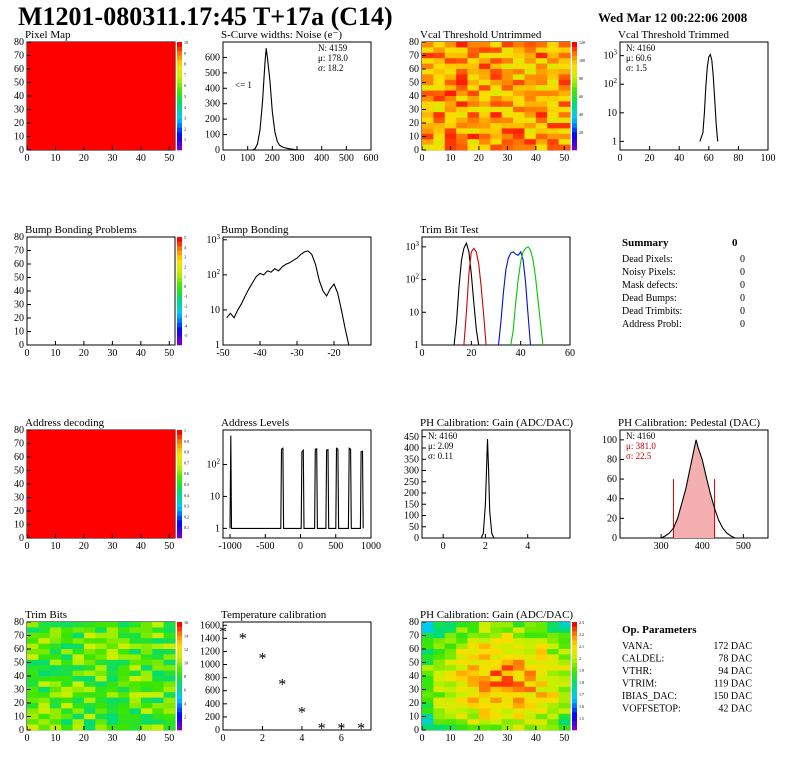 This screenshot has width=796, height=772. Describe the element at coordinates (742, 285) in the screenshot. I see `summary-value: 0` at that location.